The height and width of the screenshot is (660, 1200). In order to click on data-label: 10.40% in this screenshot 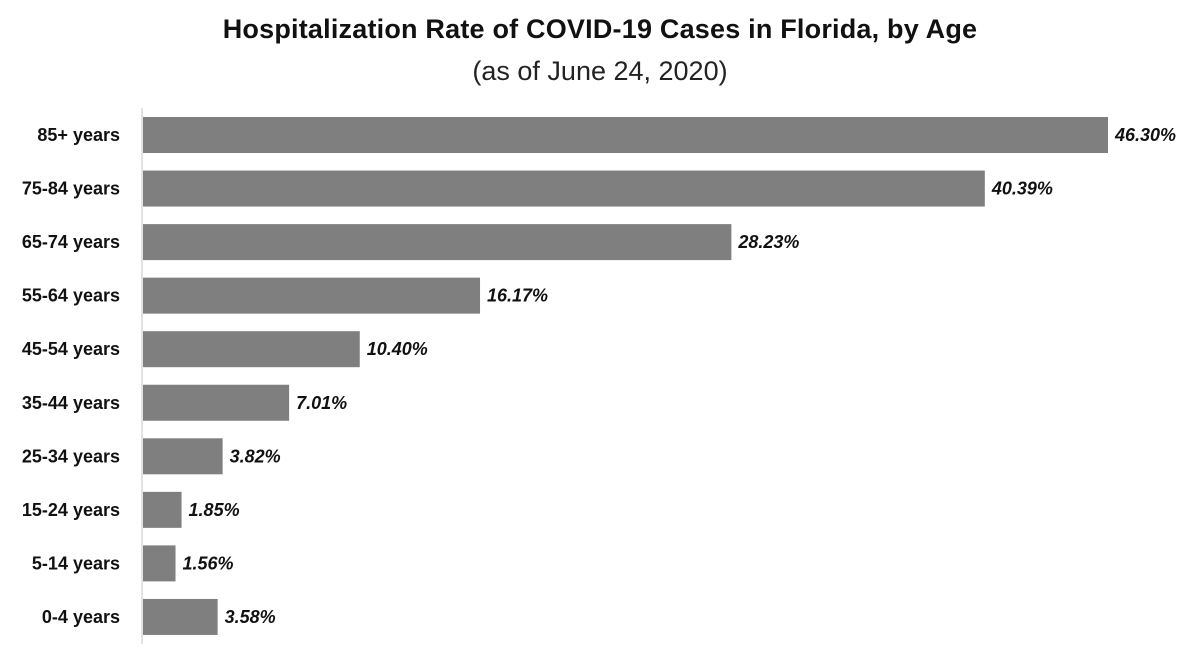, I will do `click(397, 349)`.